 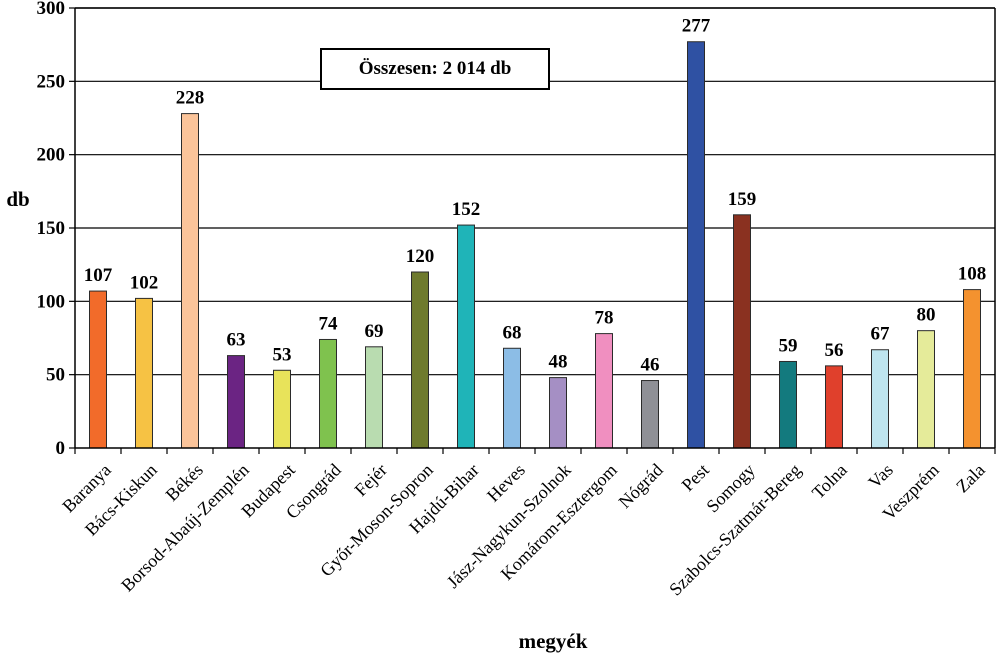 I want to click on data-label: 277, so click(x=696, y=26).